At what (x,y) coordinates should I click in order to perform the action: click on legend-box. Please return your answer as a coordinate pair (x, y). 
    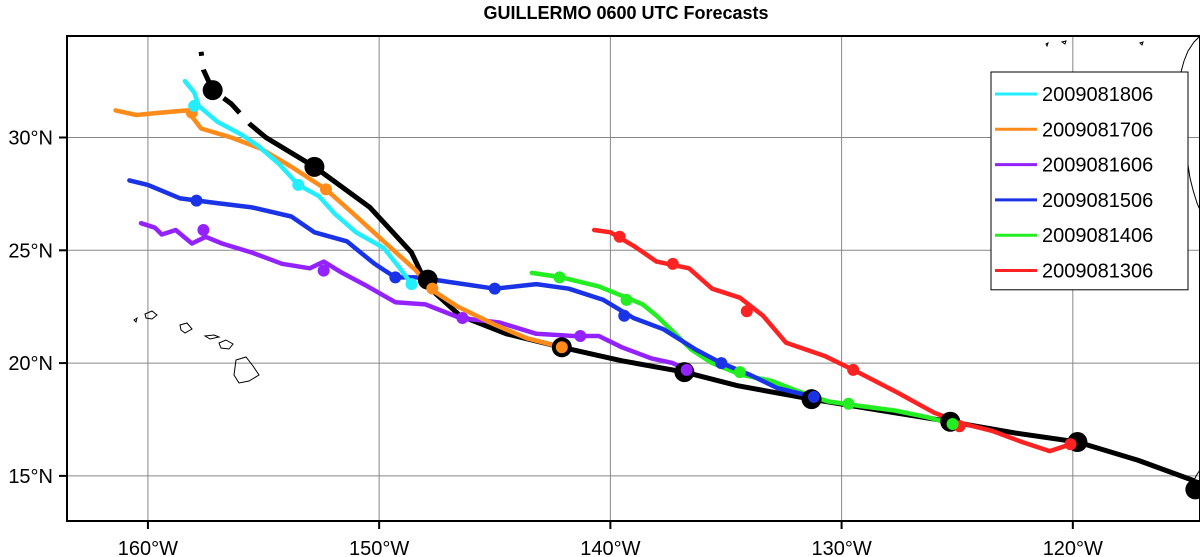
    Looking at the image, I should click on (1089, 181).